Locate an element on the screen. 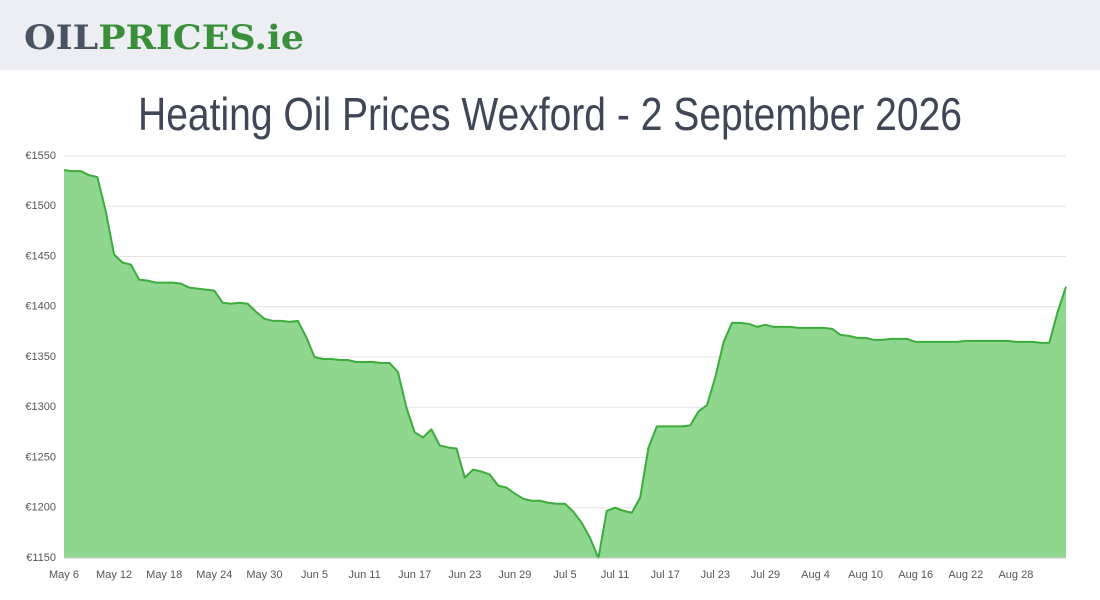  y-tick-label: €1150 is located at coordinates (41, 558).